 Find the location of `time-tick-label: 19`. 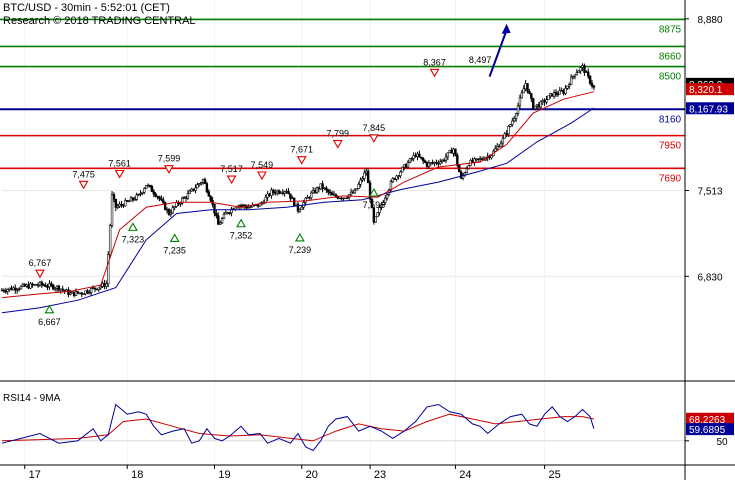

time-tick-label: 19 is located at coordinates (224, 474).